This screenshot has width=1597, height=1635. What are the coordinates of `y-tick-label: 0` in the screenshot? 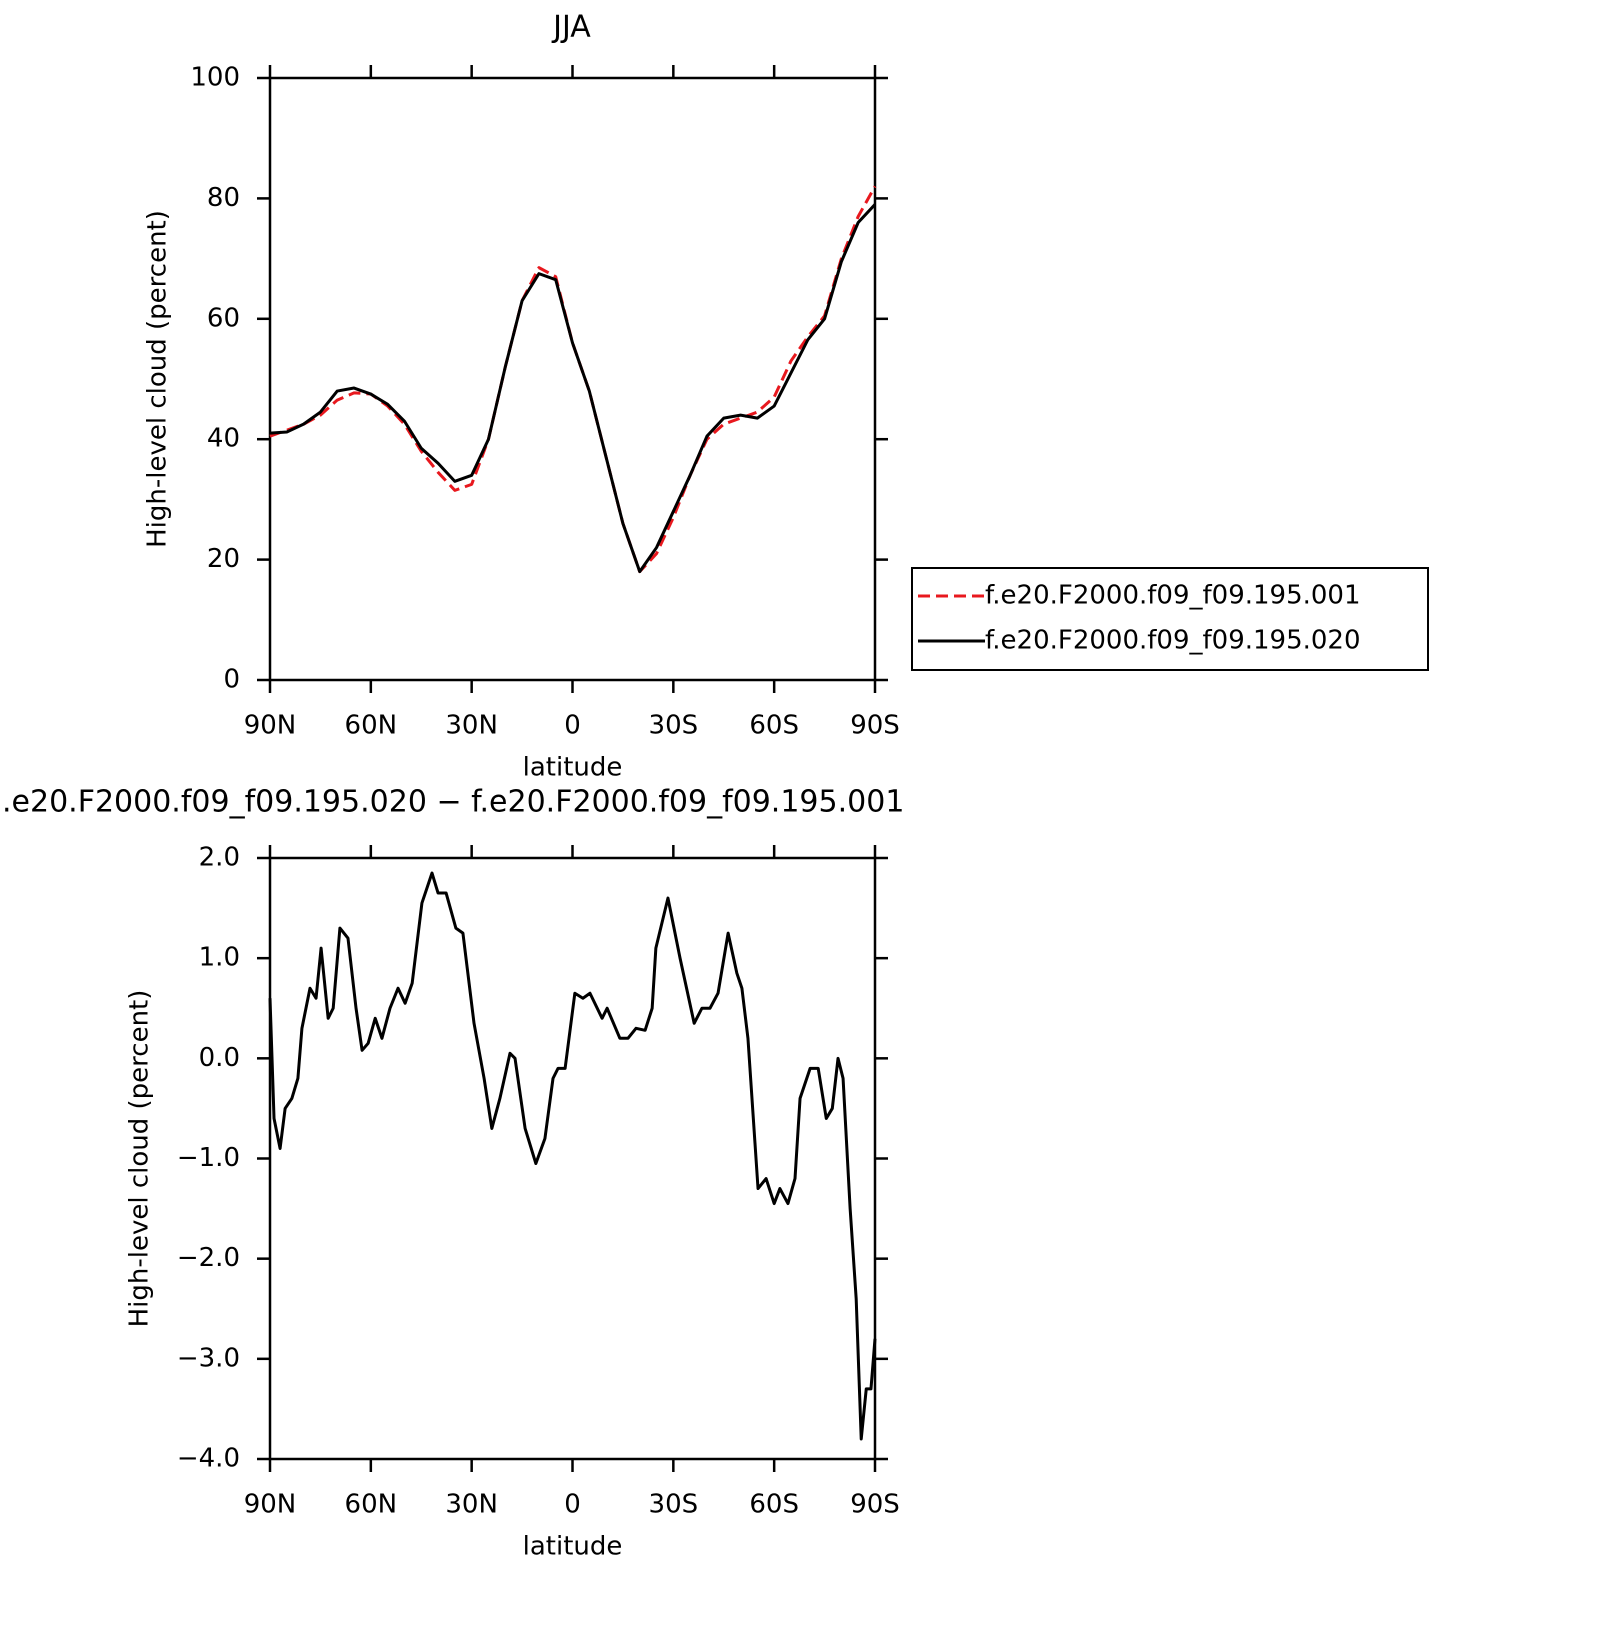 It's located at (231, 680).